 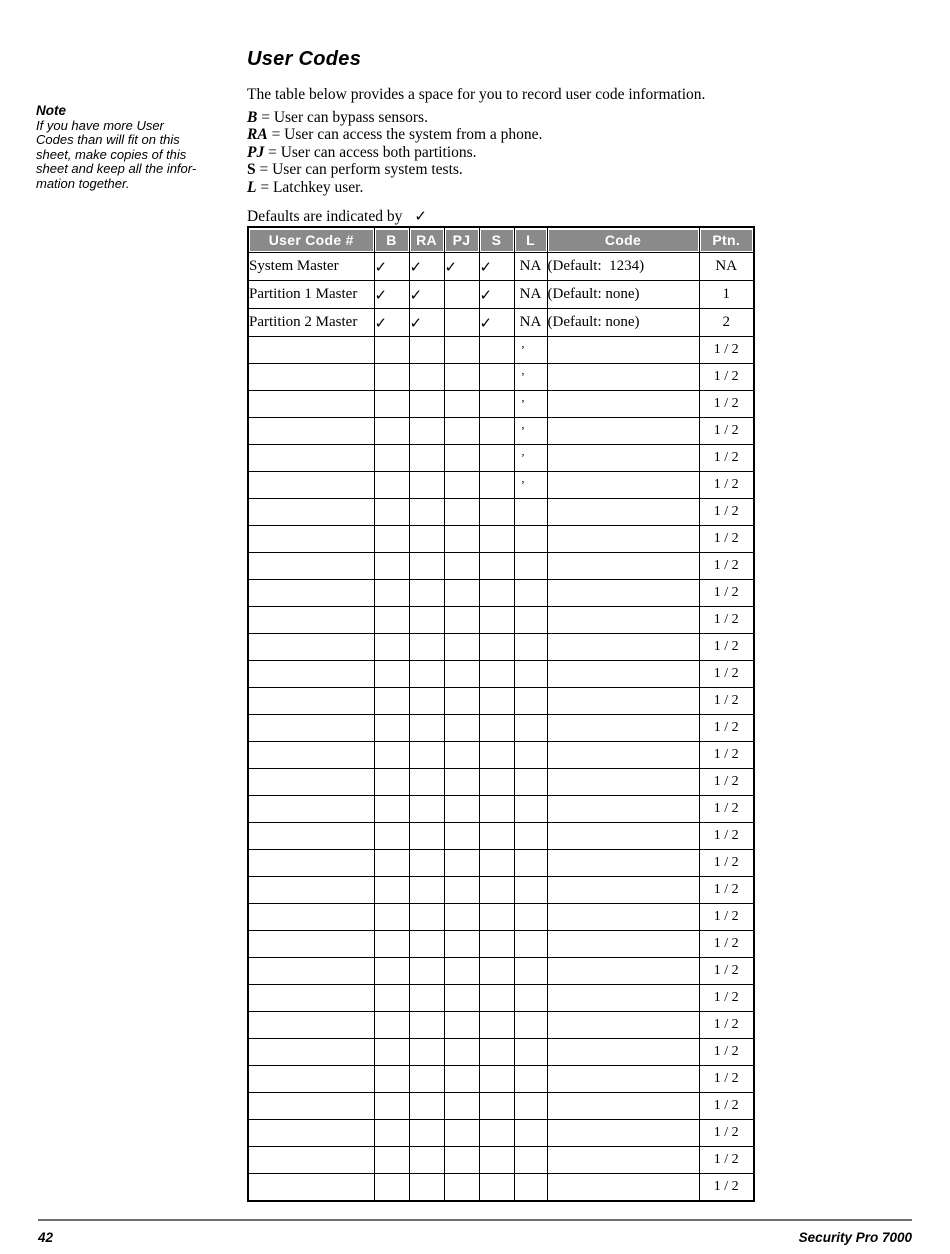 I want to click on column-header-l: L, so click(x=530, y=239).